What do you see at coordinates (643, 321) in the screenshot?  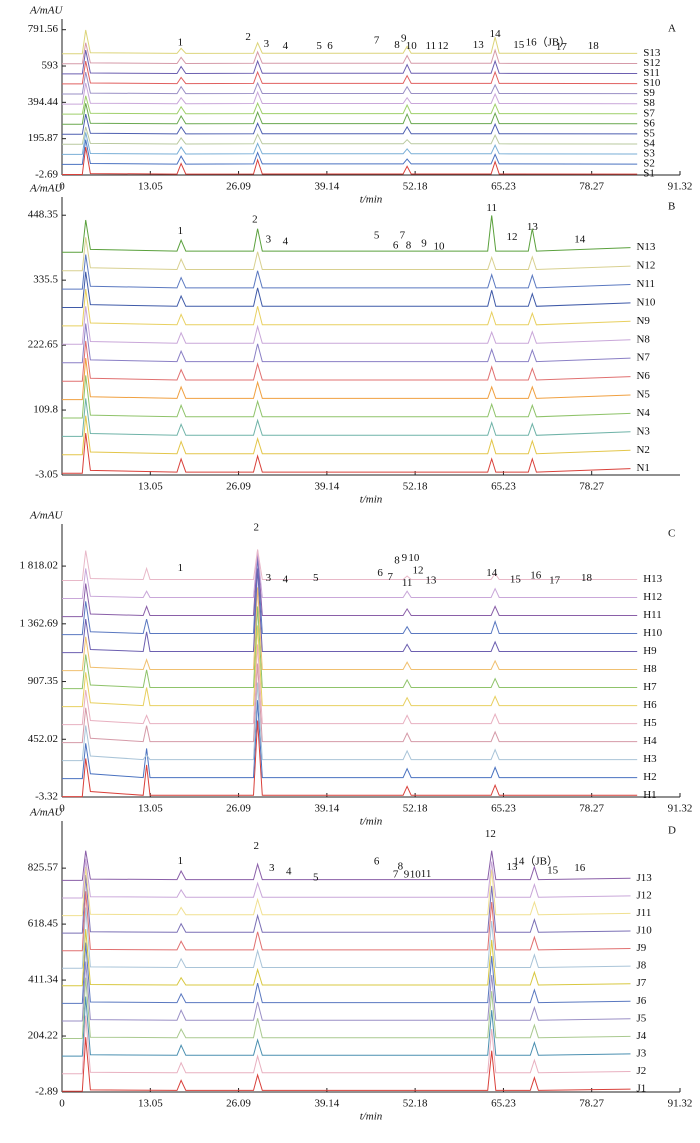 I see `series-label: N9` at bounding box center [643, 321].